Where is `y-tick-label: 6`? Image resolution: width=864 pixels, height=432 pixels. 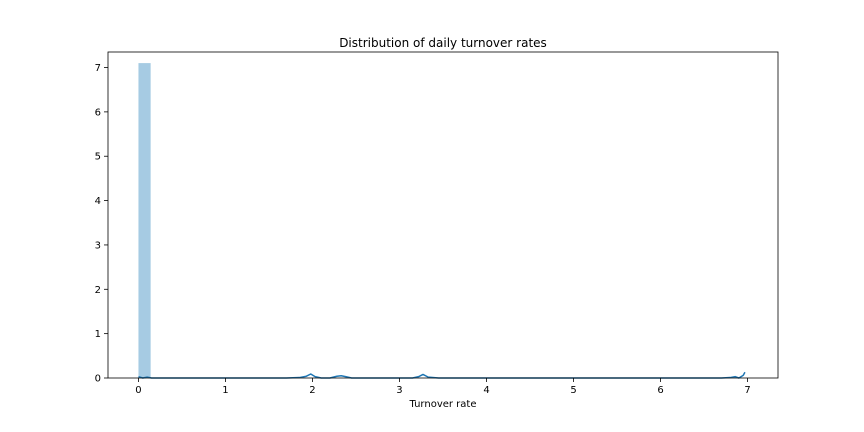
y-tick-label: 6 is located at coordinates (98, 112).